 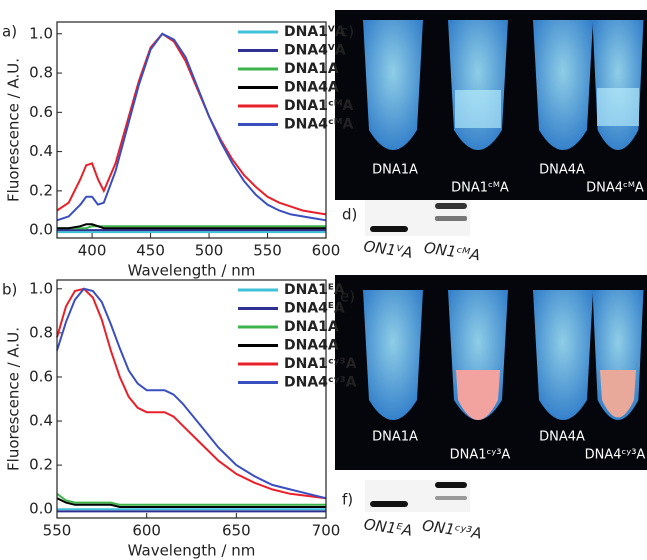 What do you see at coordinates (314, 309) in the screenshot?
I see `legend-label: DNA4ᴱA` at bounding box center [314, 309].